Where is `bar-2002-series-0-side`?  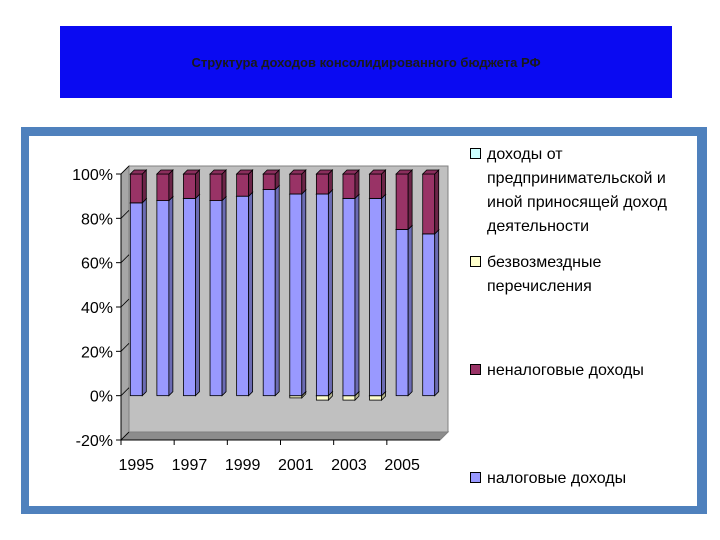
bar-2002-series-0-side is located at coordinates (330, 292).